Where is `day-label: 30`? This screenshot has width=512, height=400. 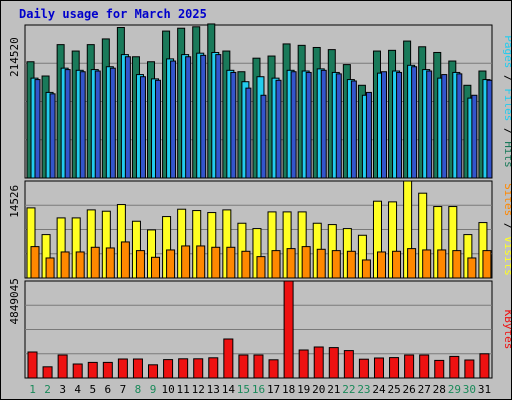 day-label: 30 is located at coordinates (469, 389).